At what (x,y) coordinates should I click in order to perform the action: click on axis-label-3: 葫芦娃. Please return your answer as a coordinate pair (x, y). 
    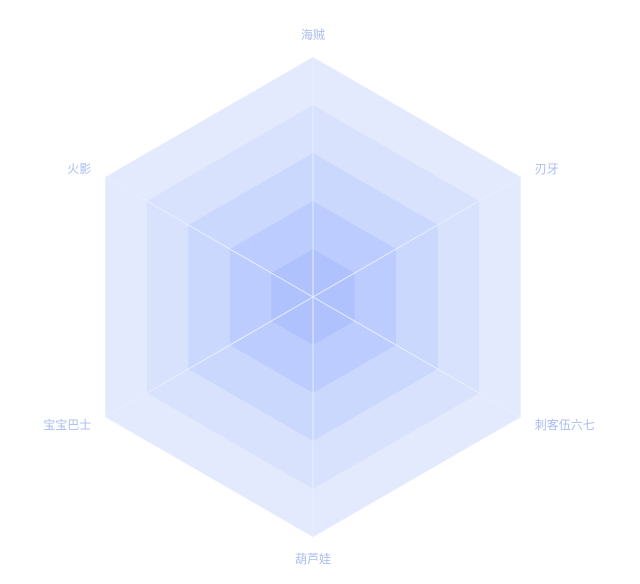
    Looking at the image, I should click on (313, 559).